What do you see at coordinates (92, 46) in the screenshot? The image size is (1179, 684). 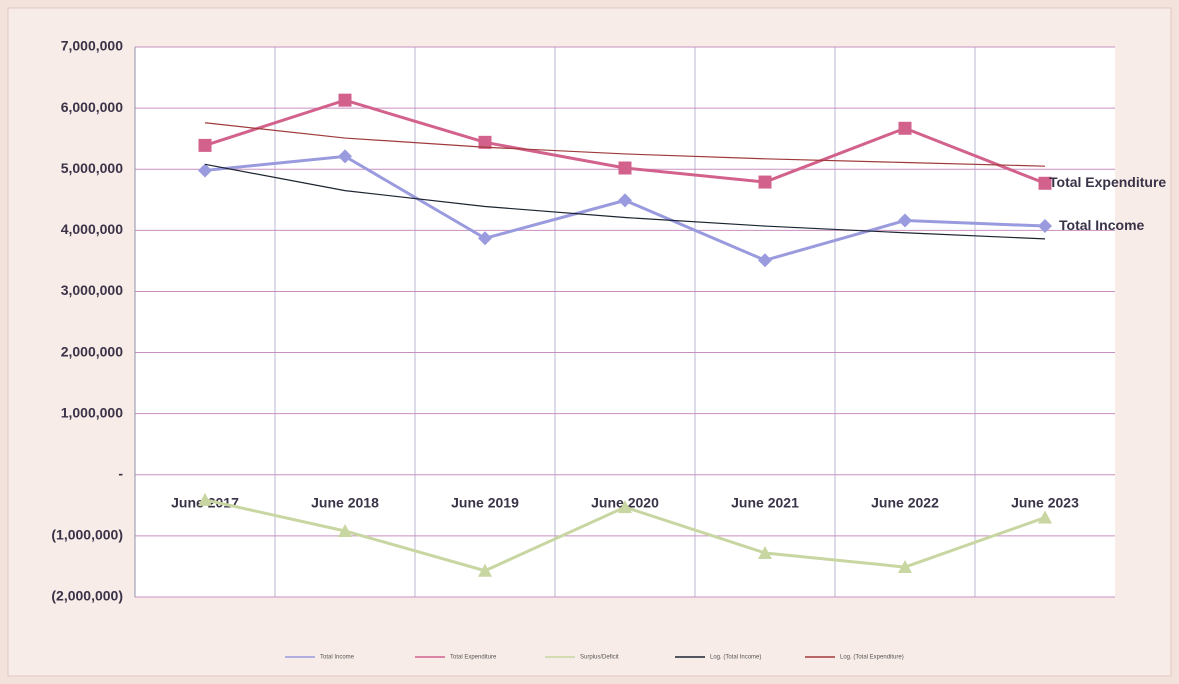 I see `y-tick-label: 7,000,000` at bounding box center [92, 46].